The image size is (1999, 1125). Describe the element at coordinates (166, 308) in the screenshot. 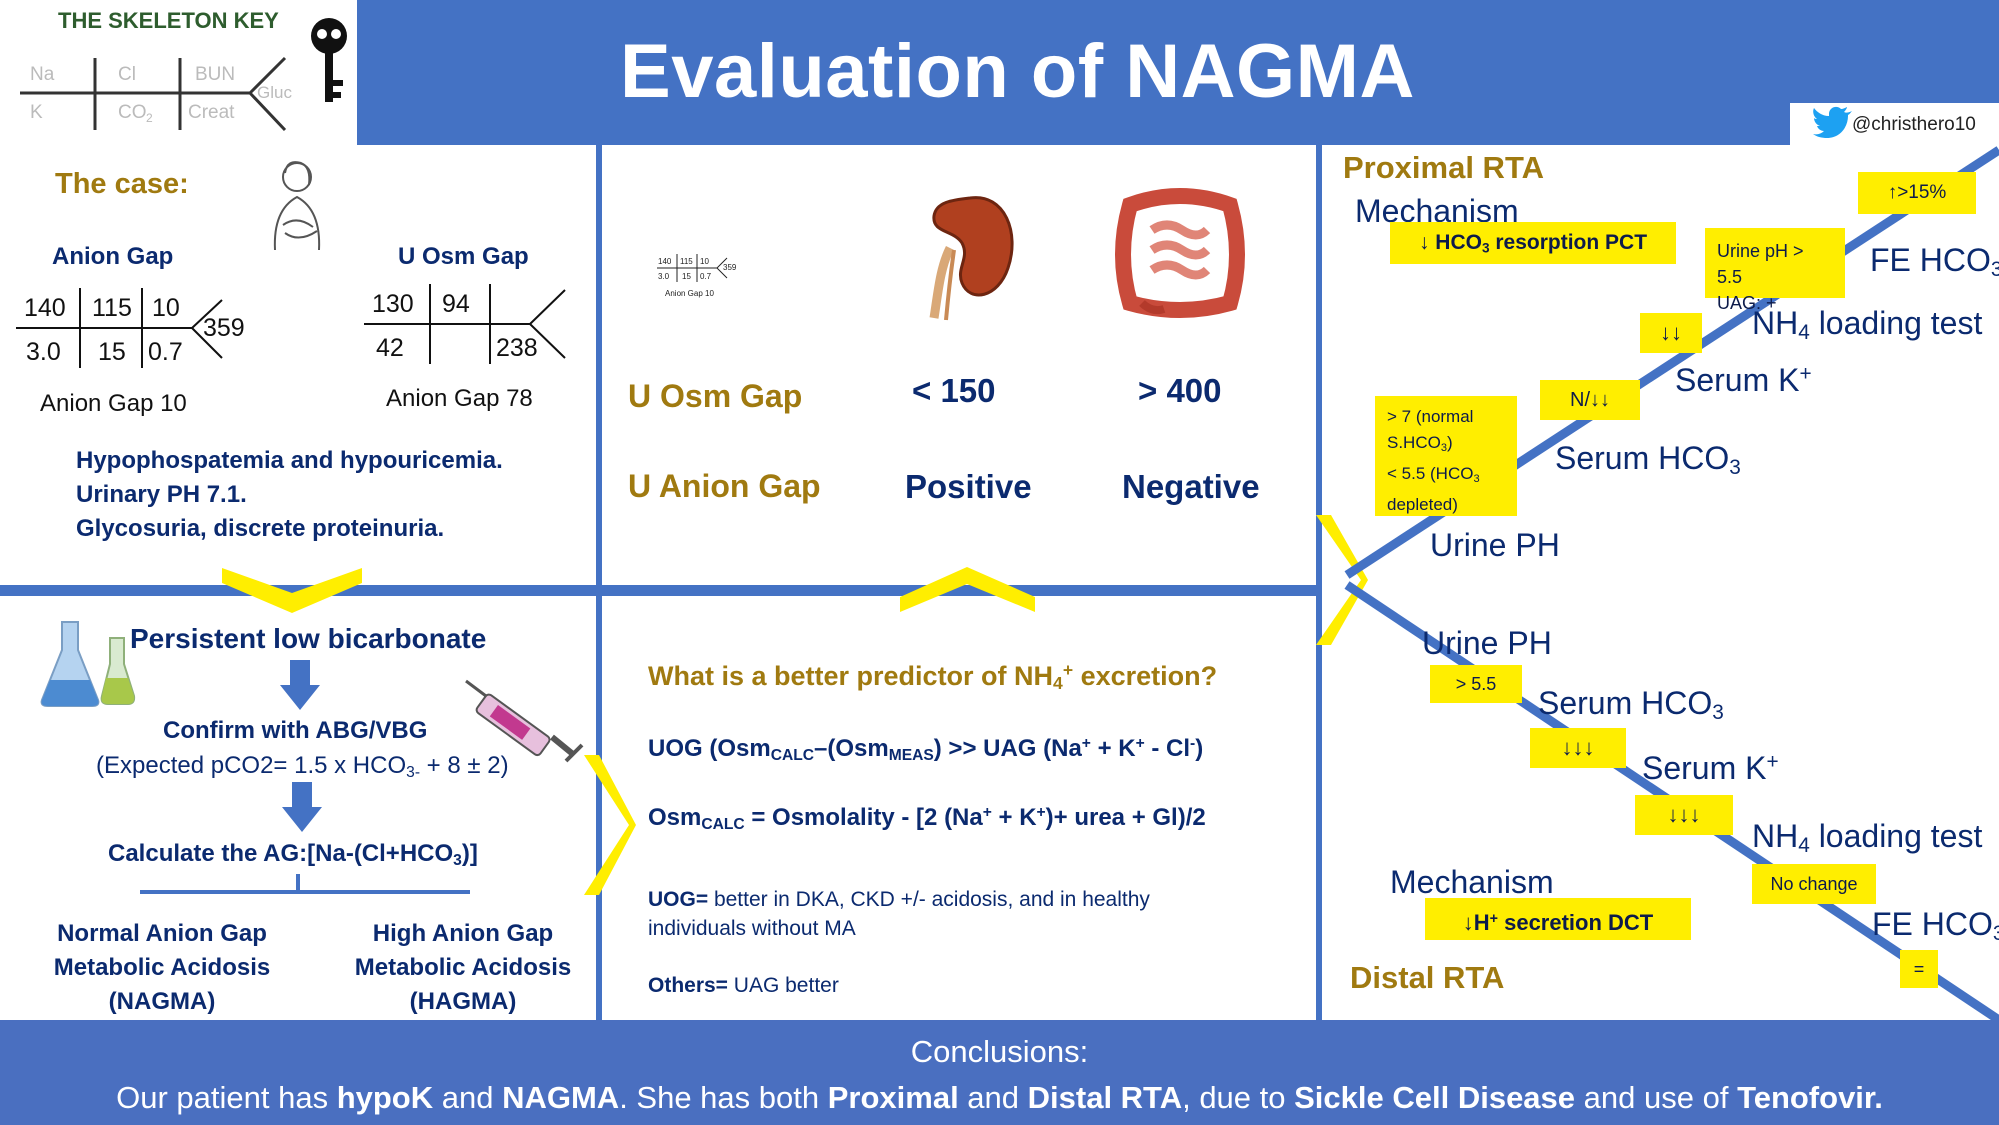

I see `ag-bun: 10` at that location.